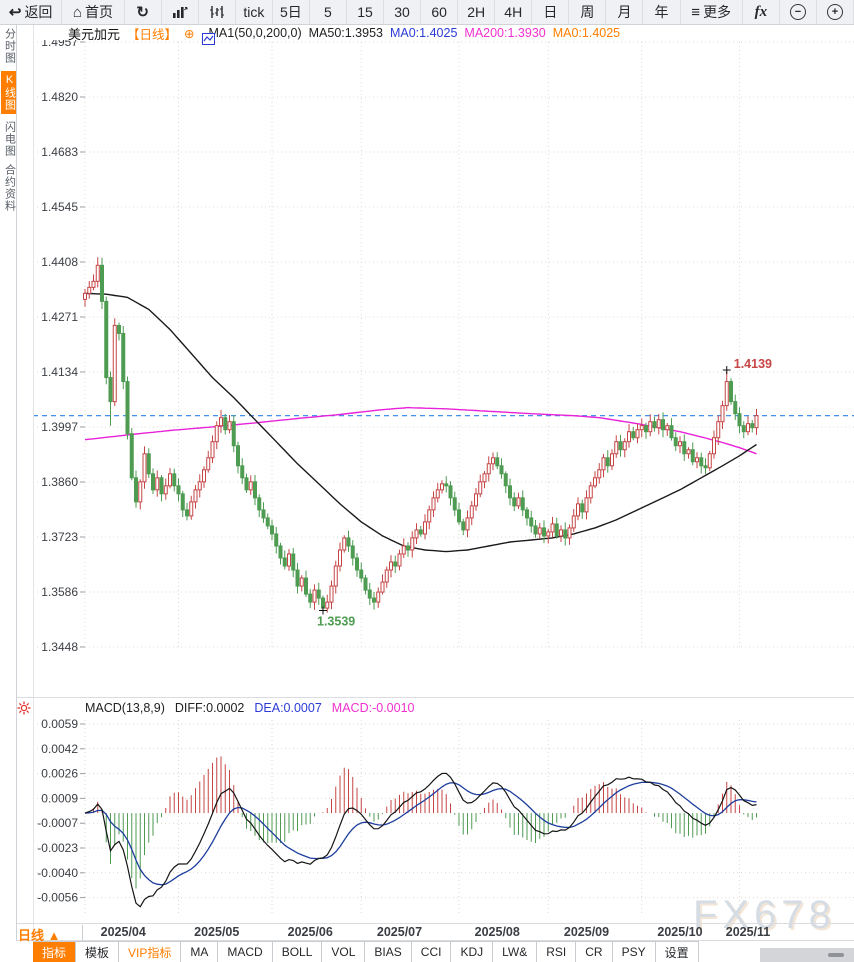 Image resolution: width=854 pixels, height=962 pixels. What do you see at coordinates (298, 952) in the screenshot?
I see `tab-BOLL: BOLL` at bounding box center [298, 952].